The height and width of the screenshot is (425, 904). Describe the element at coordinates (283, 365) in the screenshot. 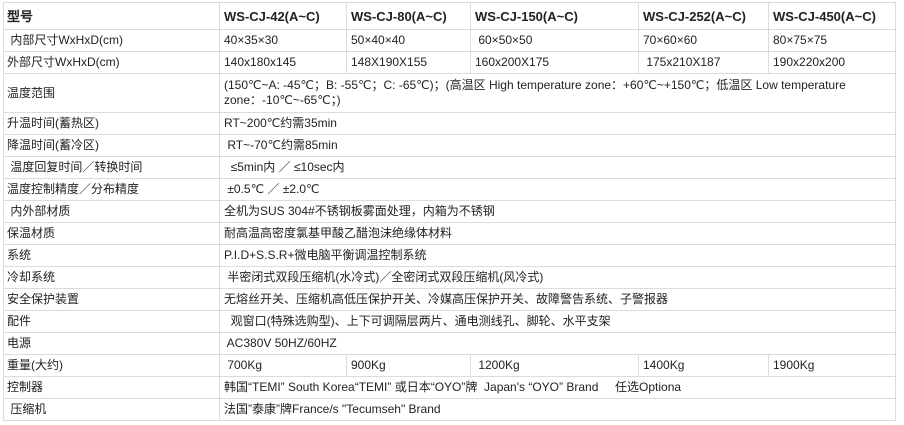

I see `value-cell: 700Kg` at that location.